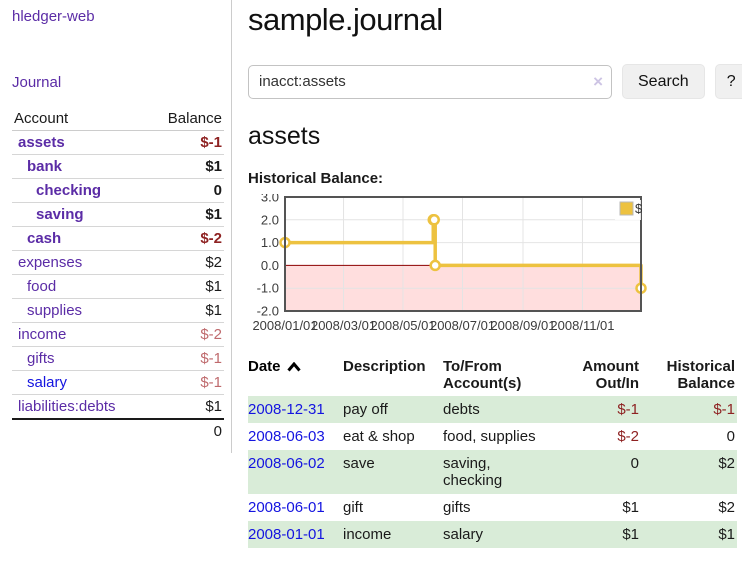 This screenshot has height=582, width=742. What do you see at coordinates (462, 325) in the screenshot?
I see `x-tick-label: 2008/07/01` at bounding box center [462, 325].